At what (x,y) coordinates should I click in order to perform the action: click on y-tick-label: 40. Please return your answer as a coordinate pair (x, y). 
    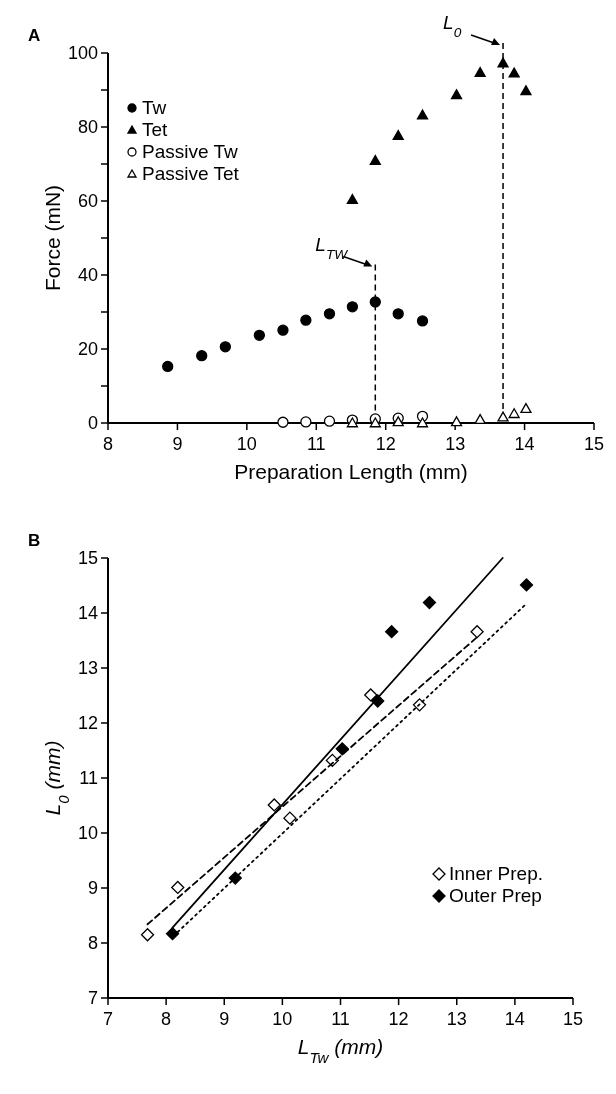
    Looking at the image, I should click on (87, 275).